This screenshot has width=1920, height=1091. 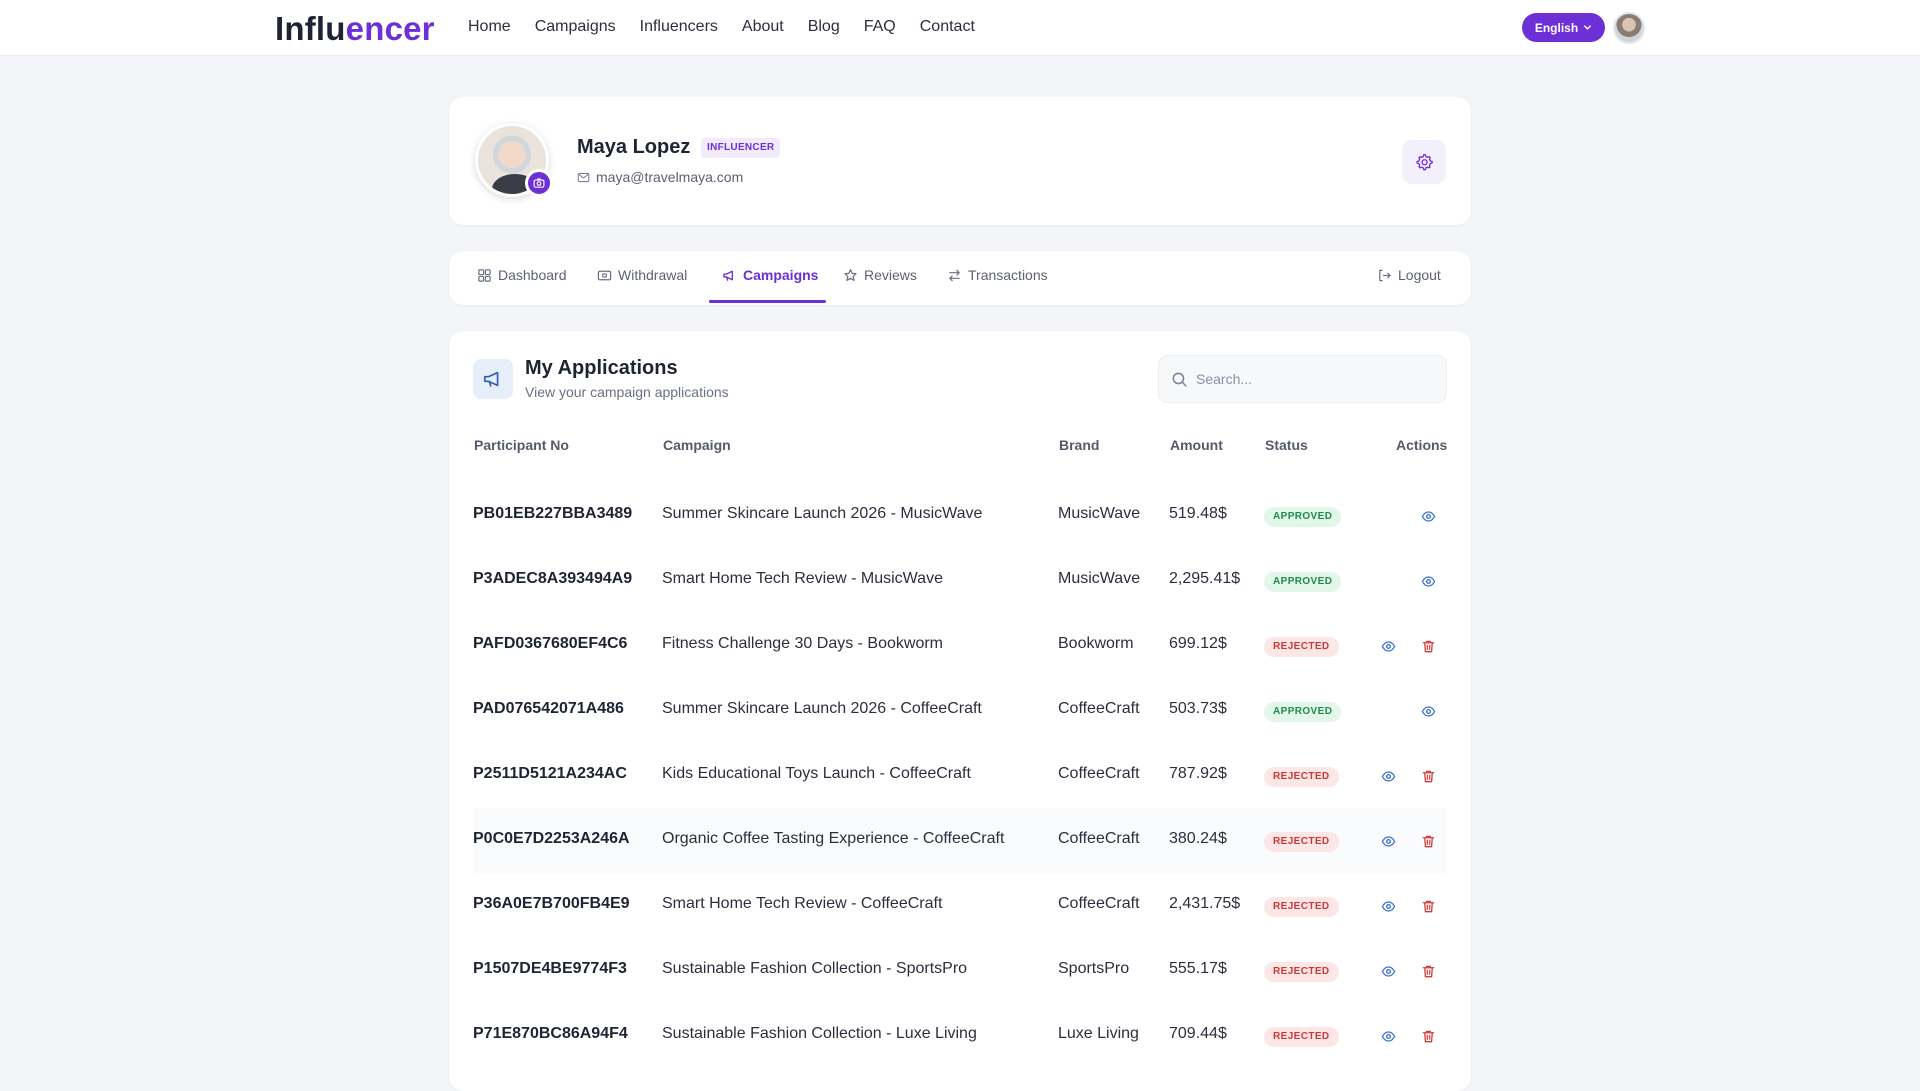 I want to click on nav-blog: Blog, so click(x=823, y=26).